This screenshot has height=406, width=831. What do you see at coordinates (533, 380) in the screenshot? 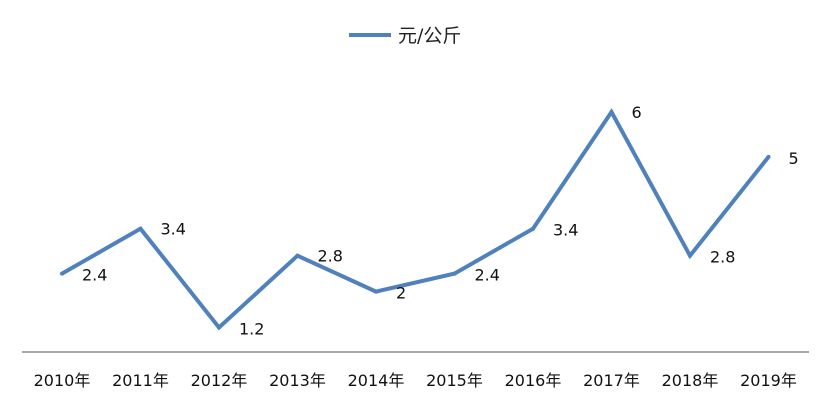
I see `x-tick-label: 2016年` at bounding box center [533, 380].